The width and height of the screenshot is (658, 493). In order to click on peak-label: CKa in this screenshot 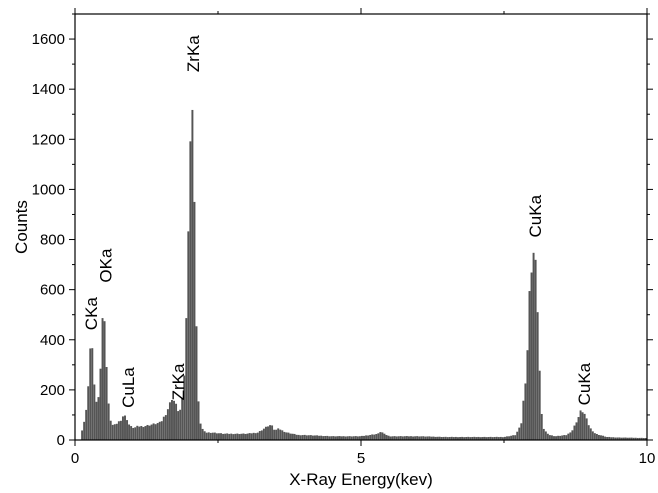, I will do `click(91, 314)`.